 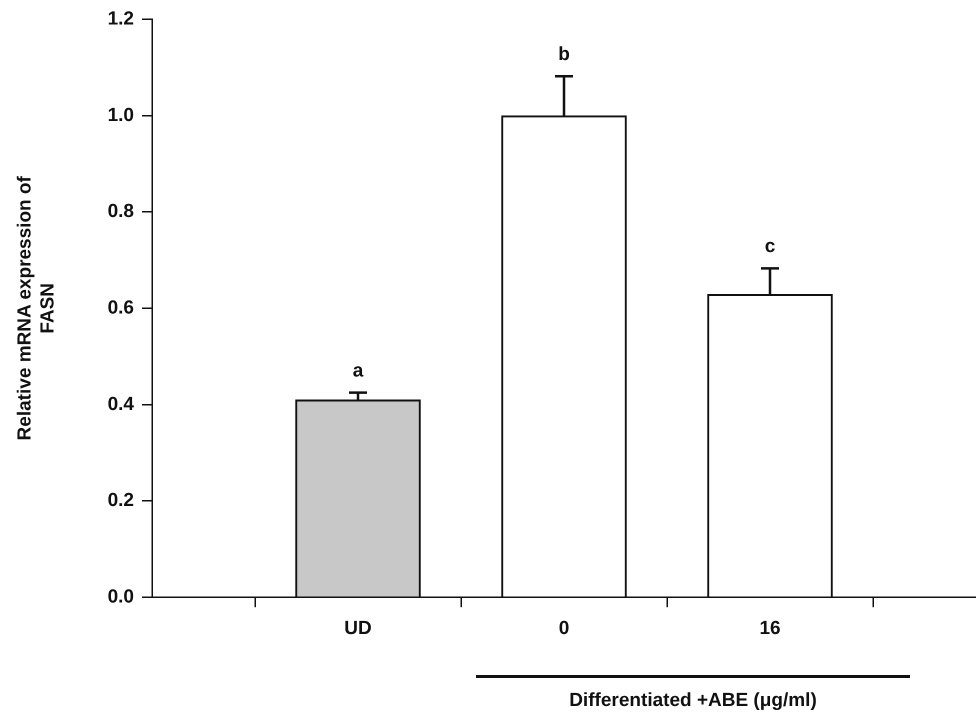 What do you see at coordinates (358, 371) in the screenshot?
I see `annotation: a` at bounding box center [358, 371].